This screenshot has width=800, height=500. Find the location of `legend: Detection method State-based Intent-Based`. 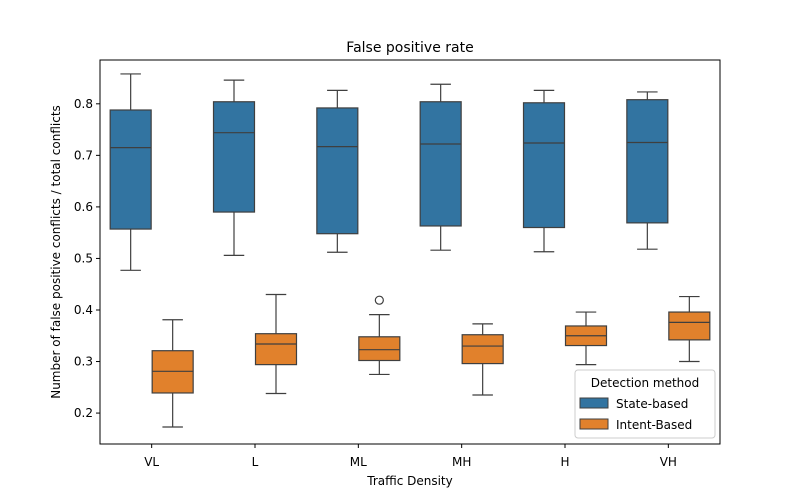

legend: Detection method State-based Intent-Based is located at coordinates (645, 404).